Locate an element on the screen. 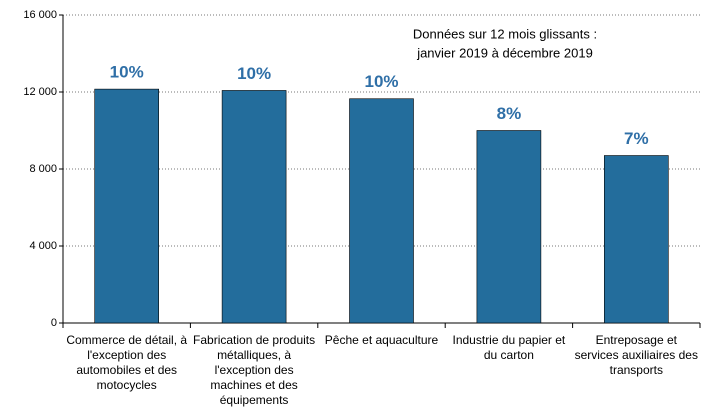 This screenshot has width=704, height=417. y-tick-label: 4 000 is located at coordinates (43, 246).